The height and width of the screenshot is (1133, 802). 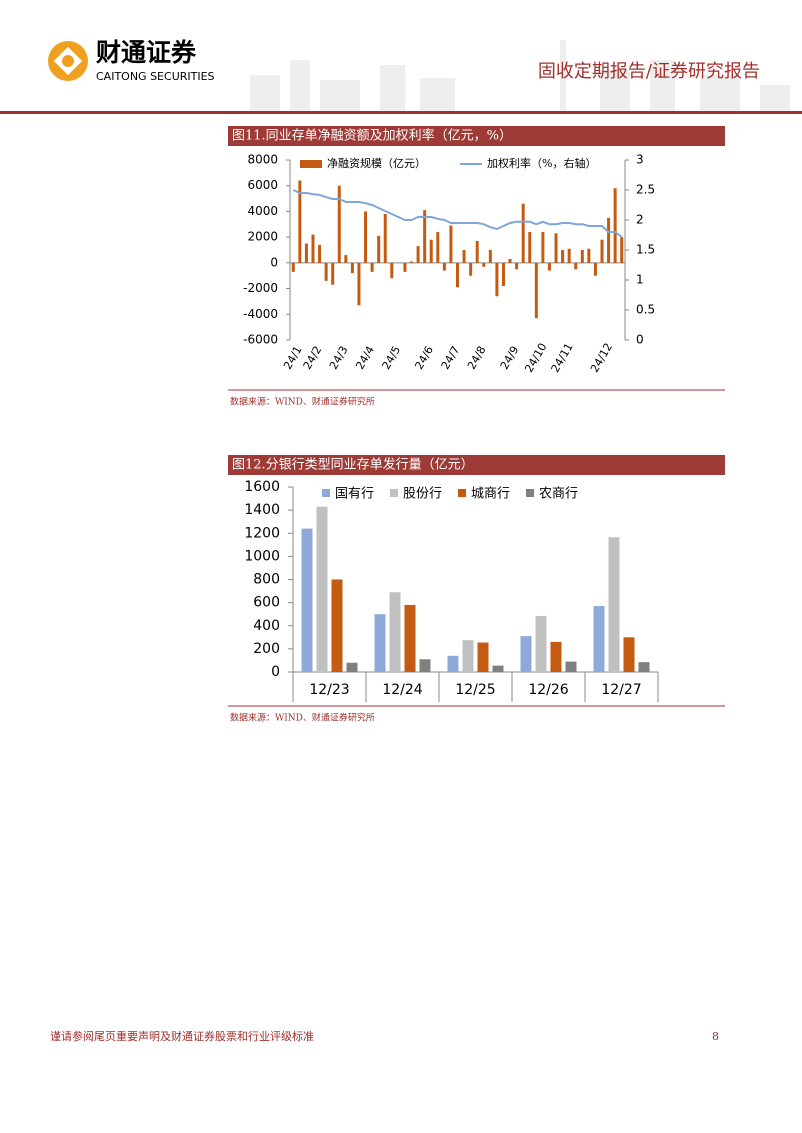 I want to click on x-tick-label: 24/6, so click(x=424, y=358).